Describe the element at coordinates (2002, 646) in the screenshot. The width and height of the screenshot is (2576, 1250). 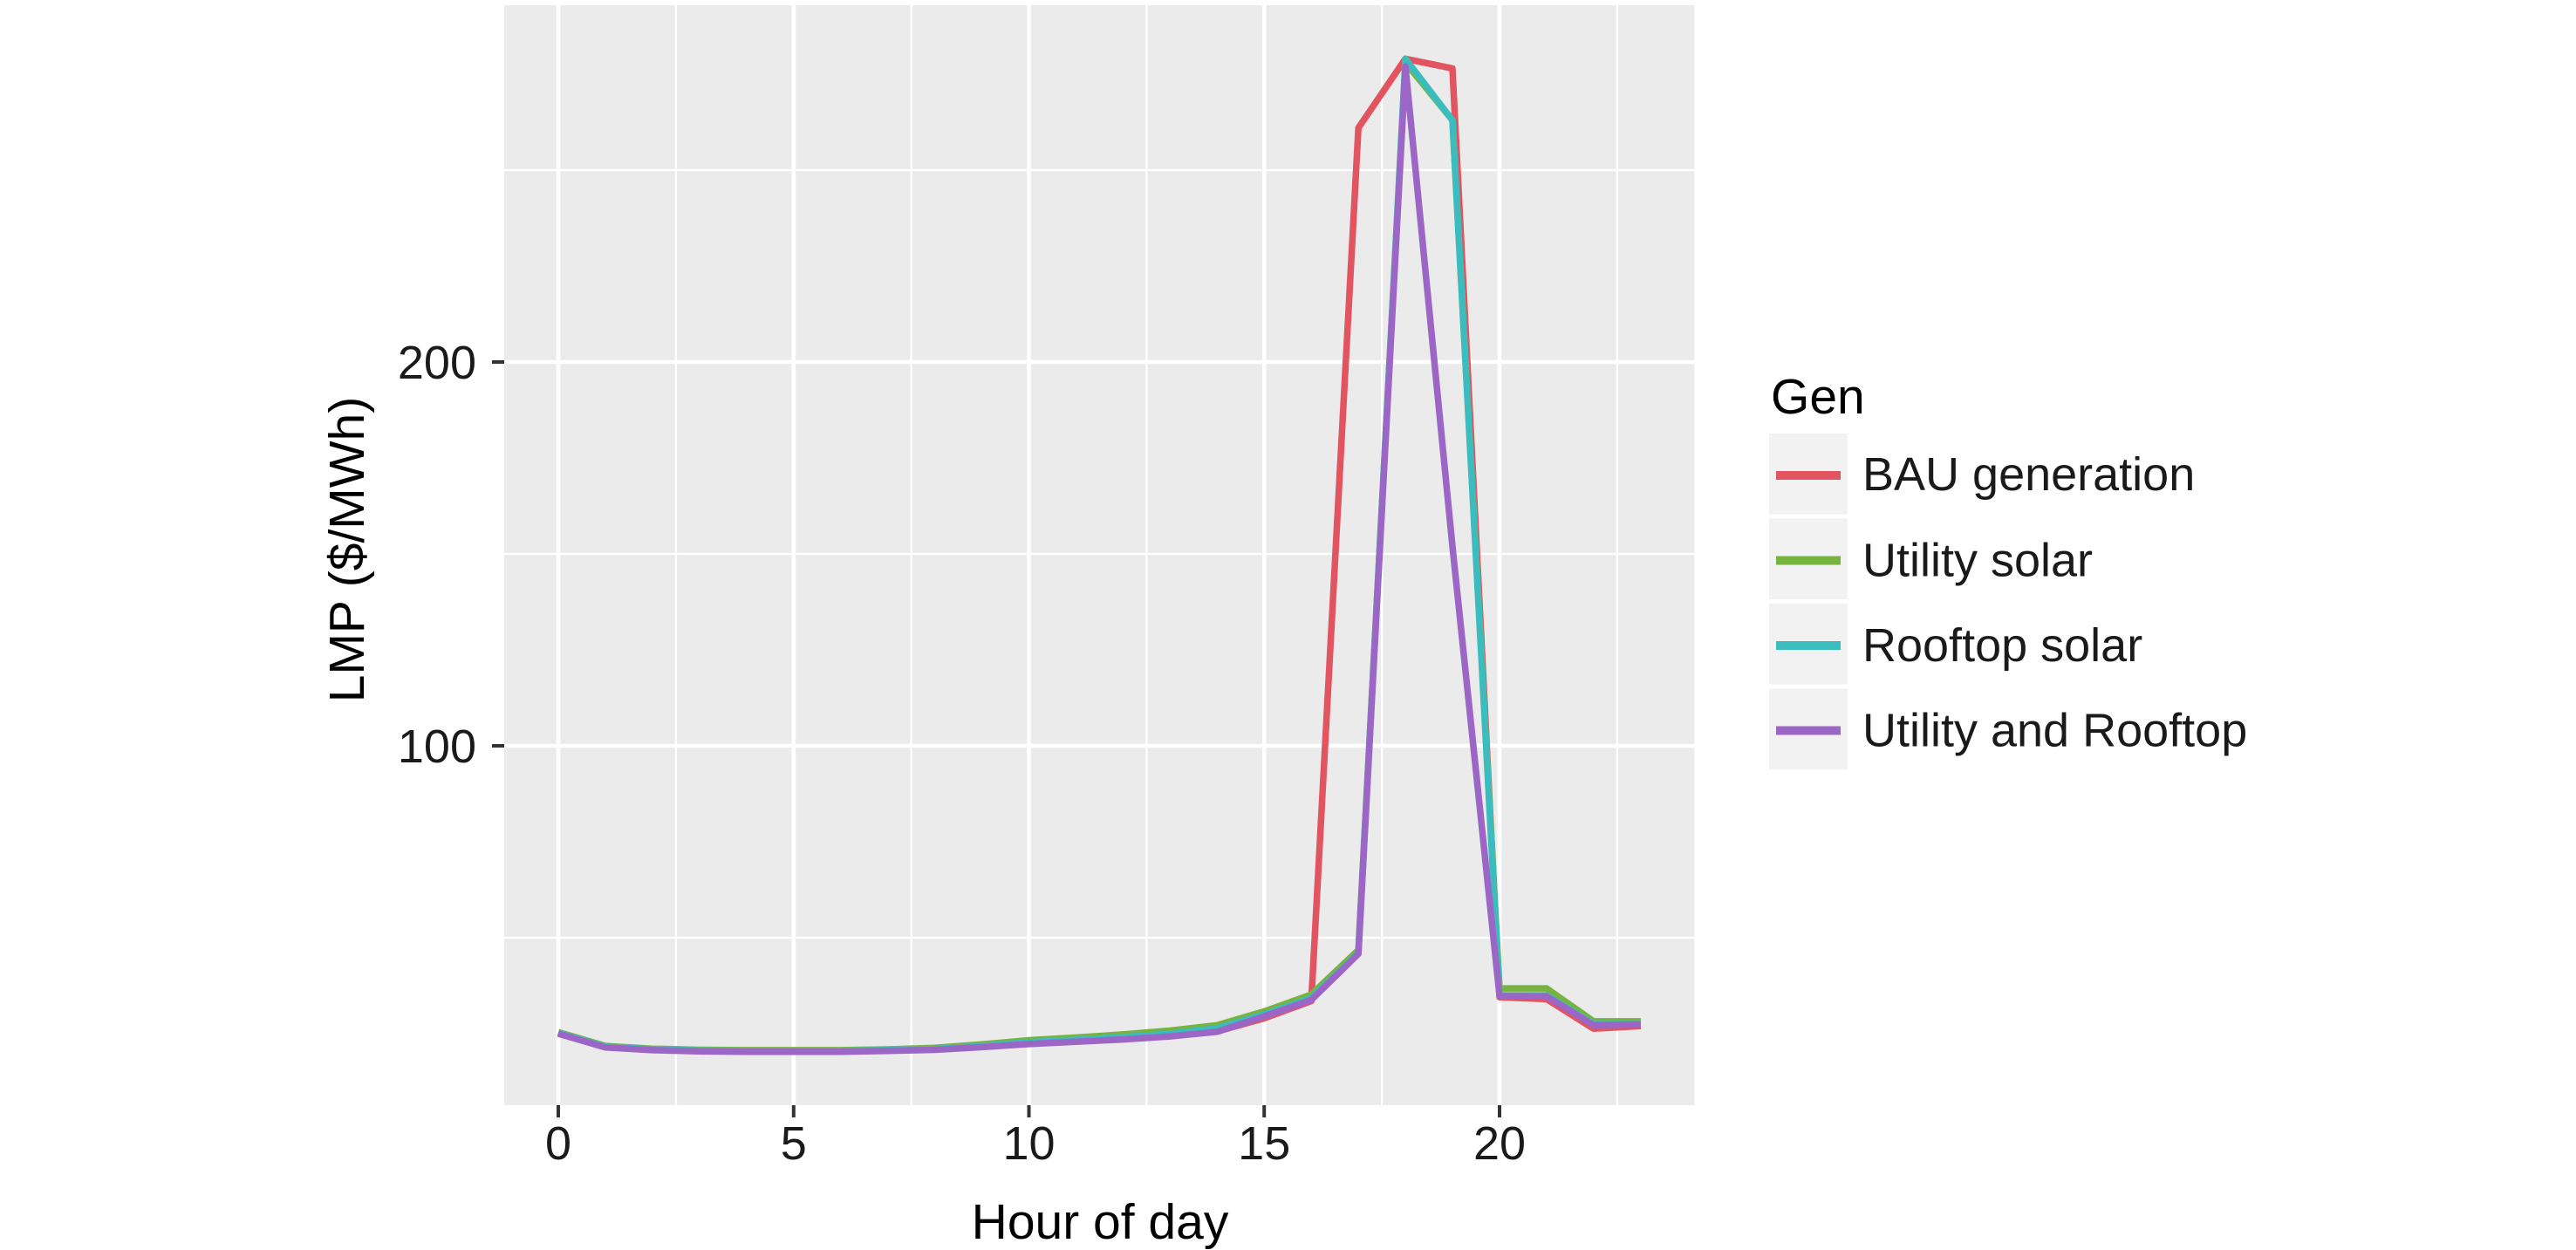
I see `svg-text: Rooftop solar` at that location.